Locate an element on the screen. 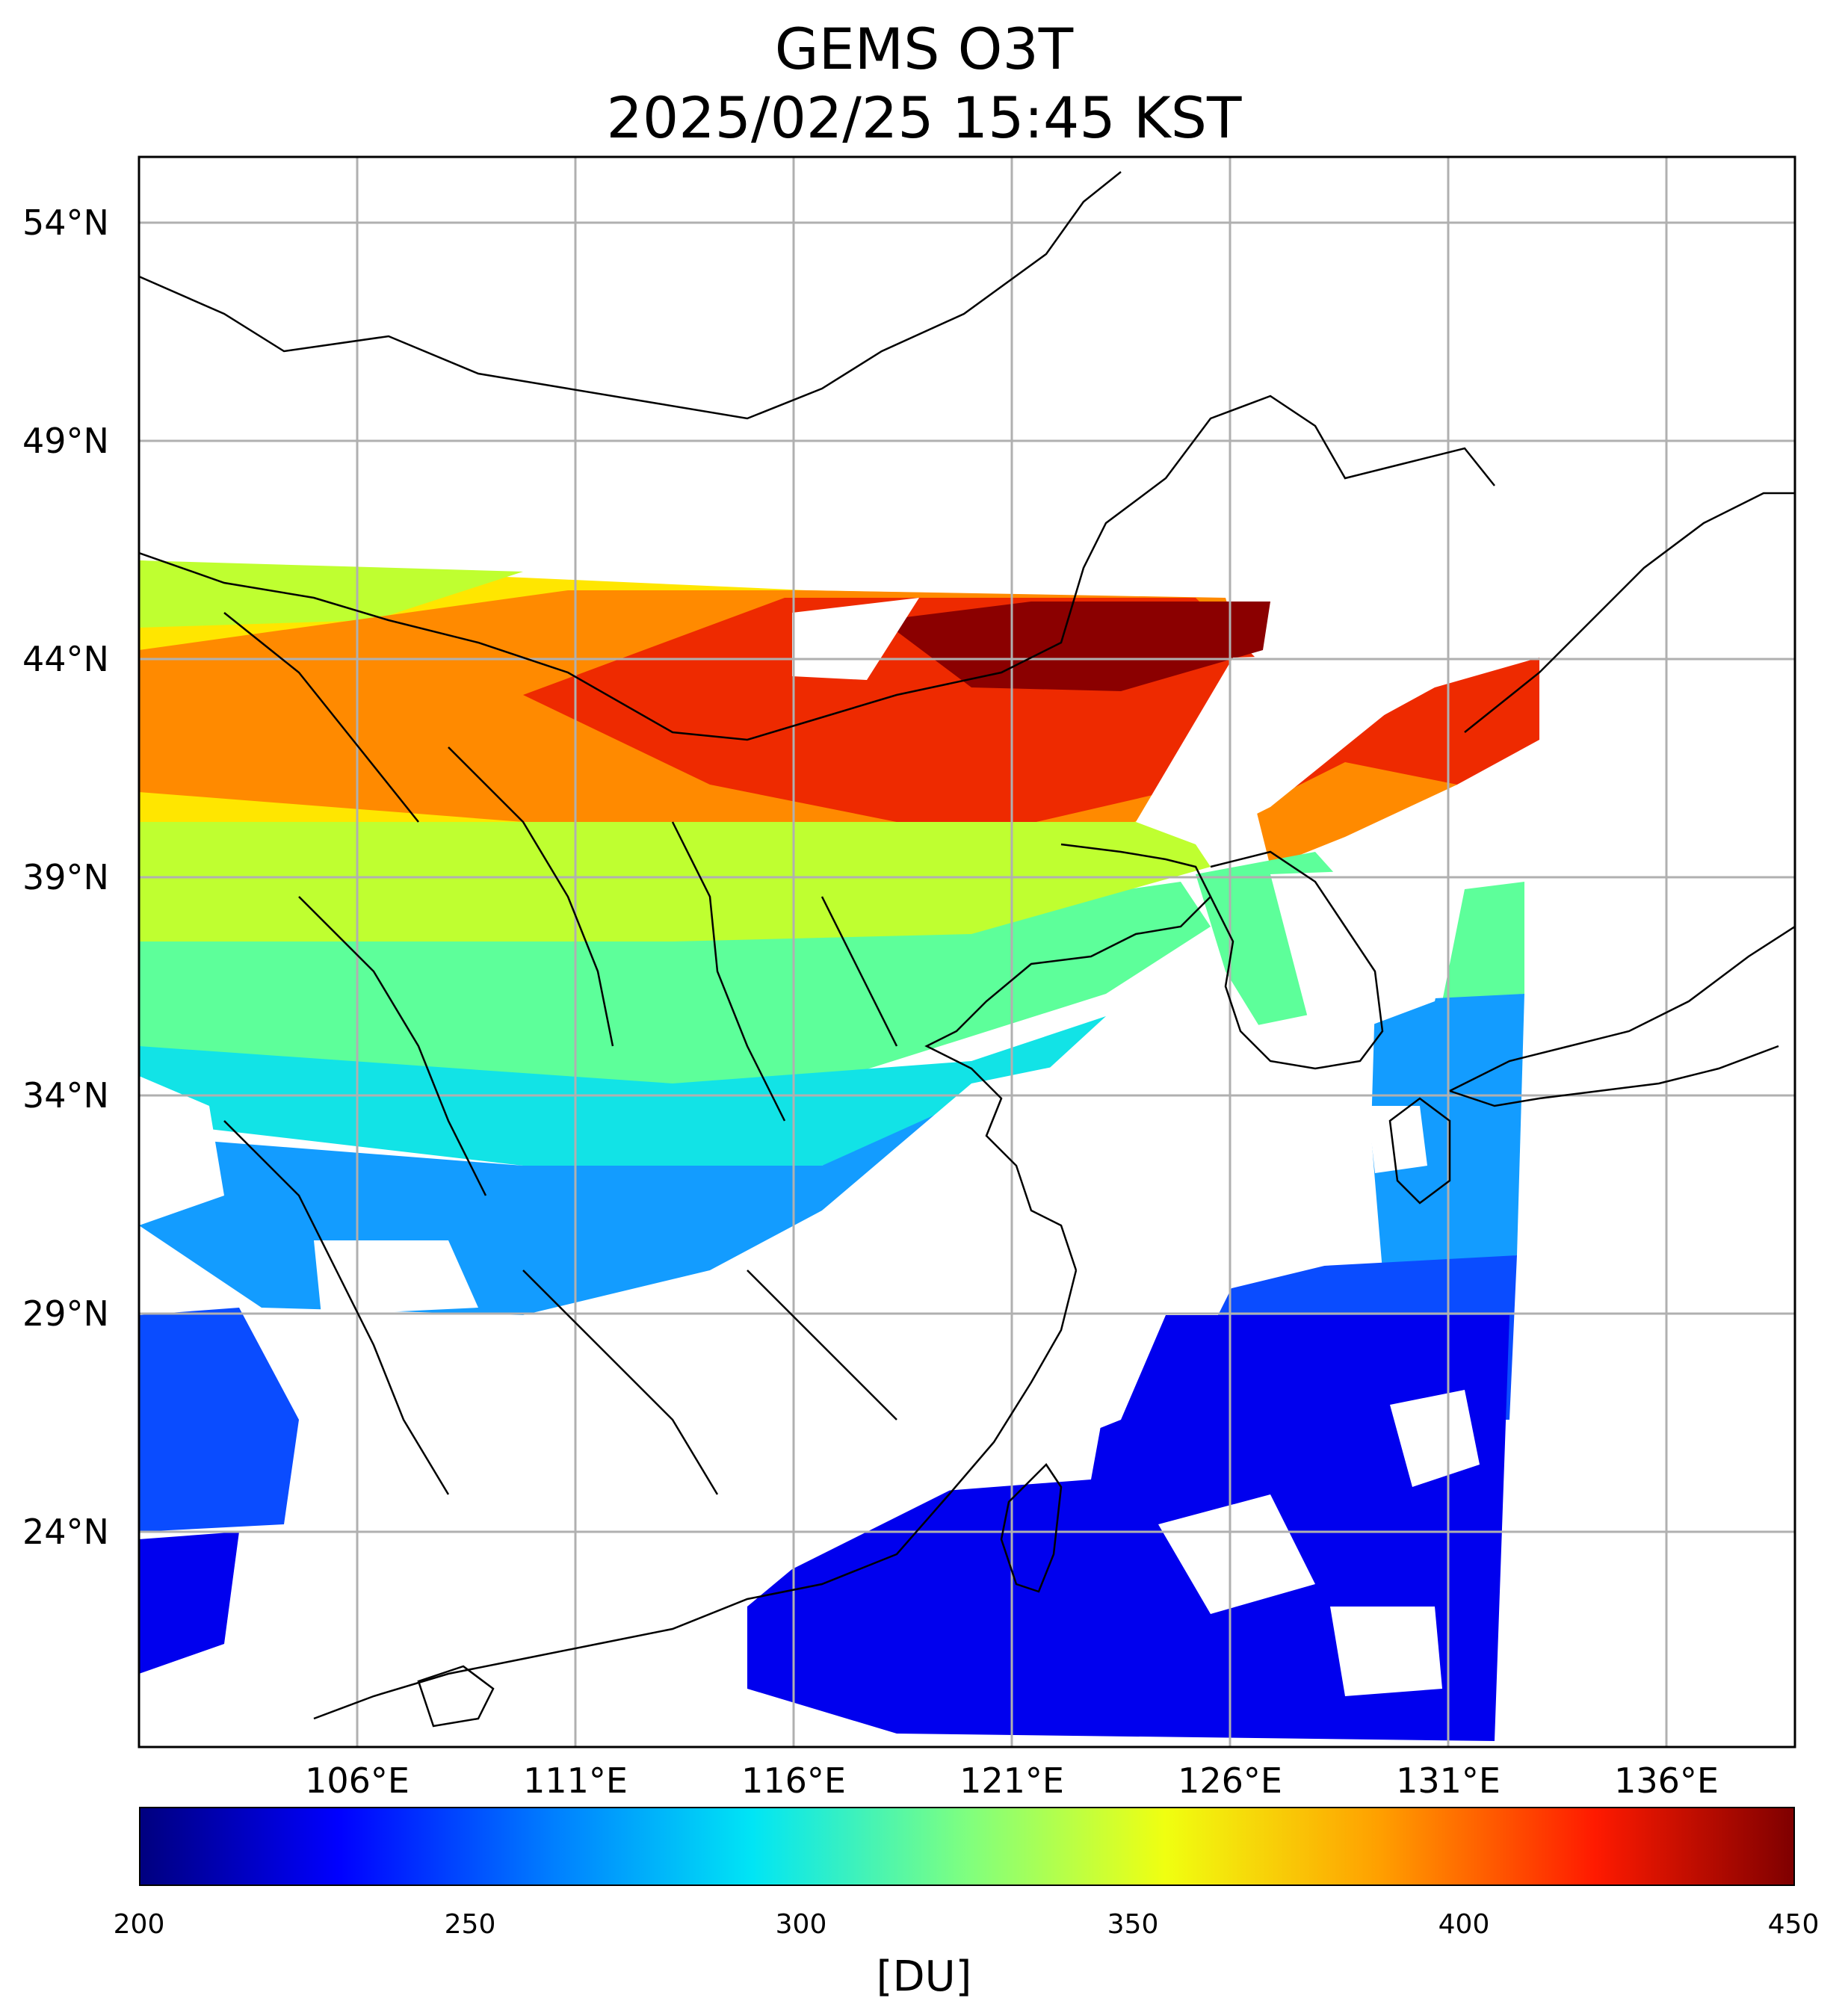 The height and width of the screenshot is (2016, 1848). lat-label-39: 39°N is located at coordinates (65, 877).